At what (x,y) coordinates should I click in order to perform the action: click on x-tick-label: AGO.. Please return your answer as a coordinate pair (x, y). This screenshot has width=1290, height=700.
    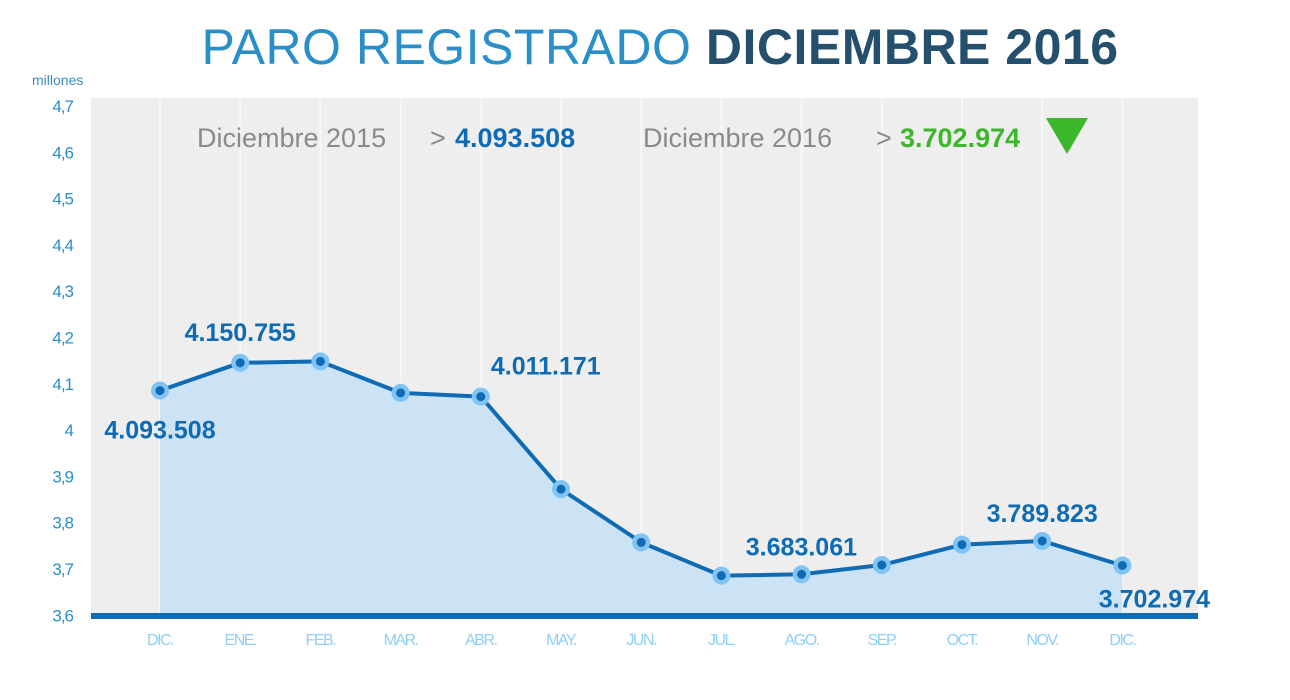
    Looking at the image, I should click on (802, 640).